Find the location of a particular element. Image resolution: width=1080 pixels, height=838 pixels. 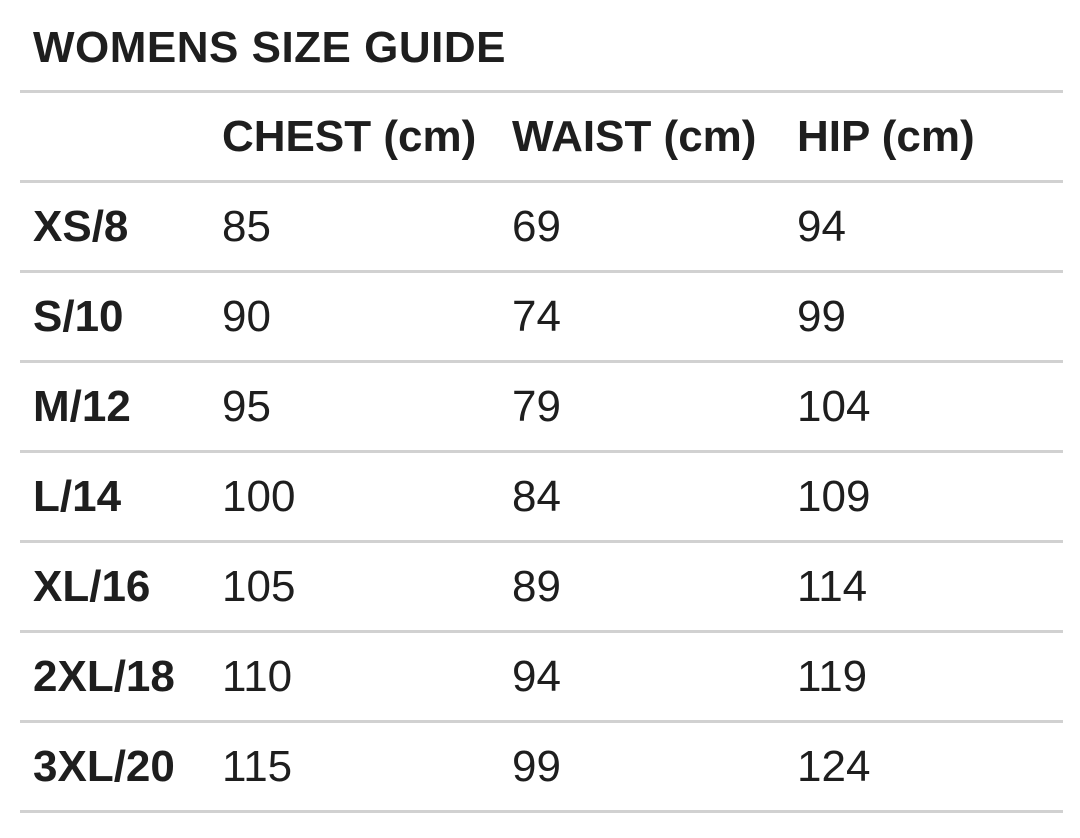

page-title: WOMENS SIZE GUIDE is located at coordinates (269, 47).